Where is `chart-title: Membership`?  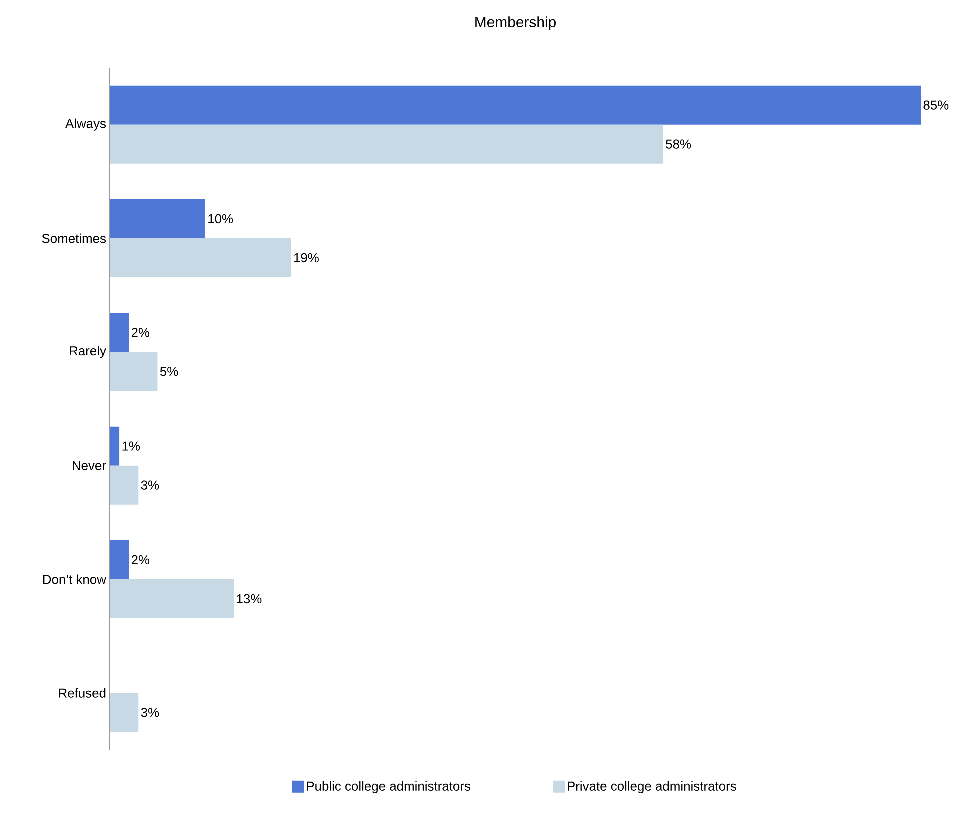
chart-title: Membership is located at coordinates (516, 23).